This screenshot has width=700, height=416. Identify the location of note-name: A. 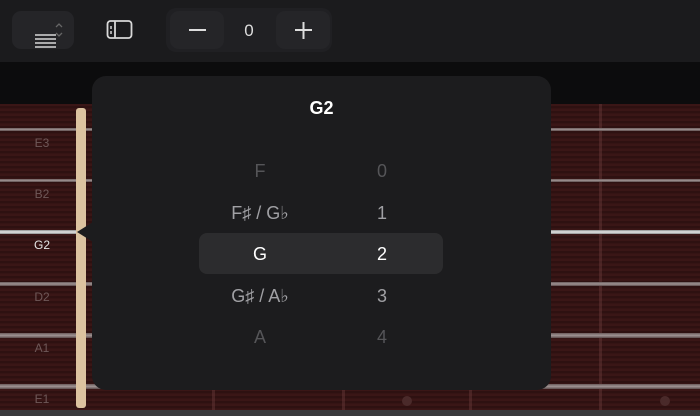
(259, 337).